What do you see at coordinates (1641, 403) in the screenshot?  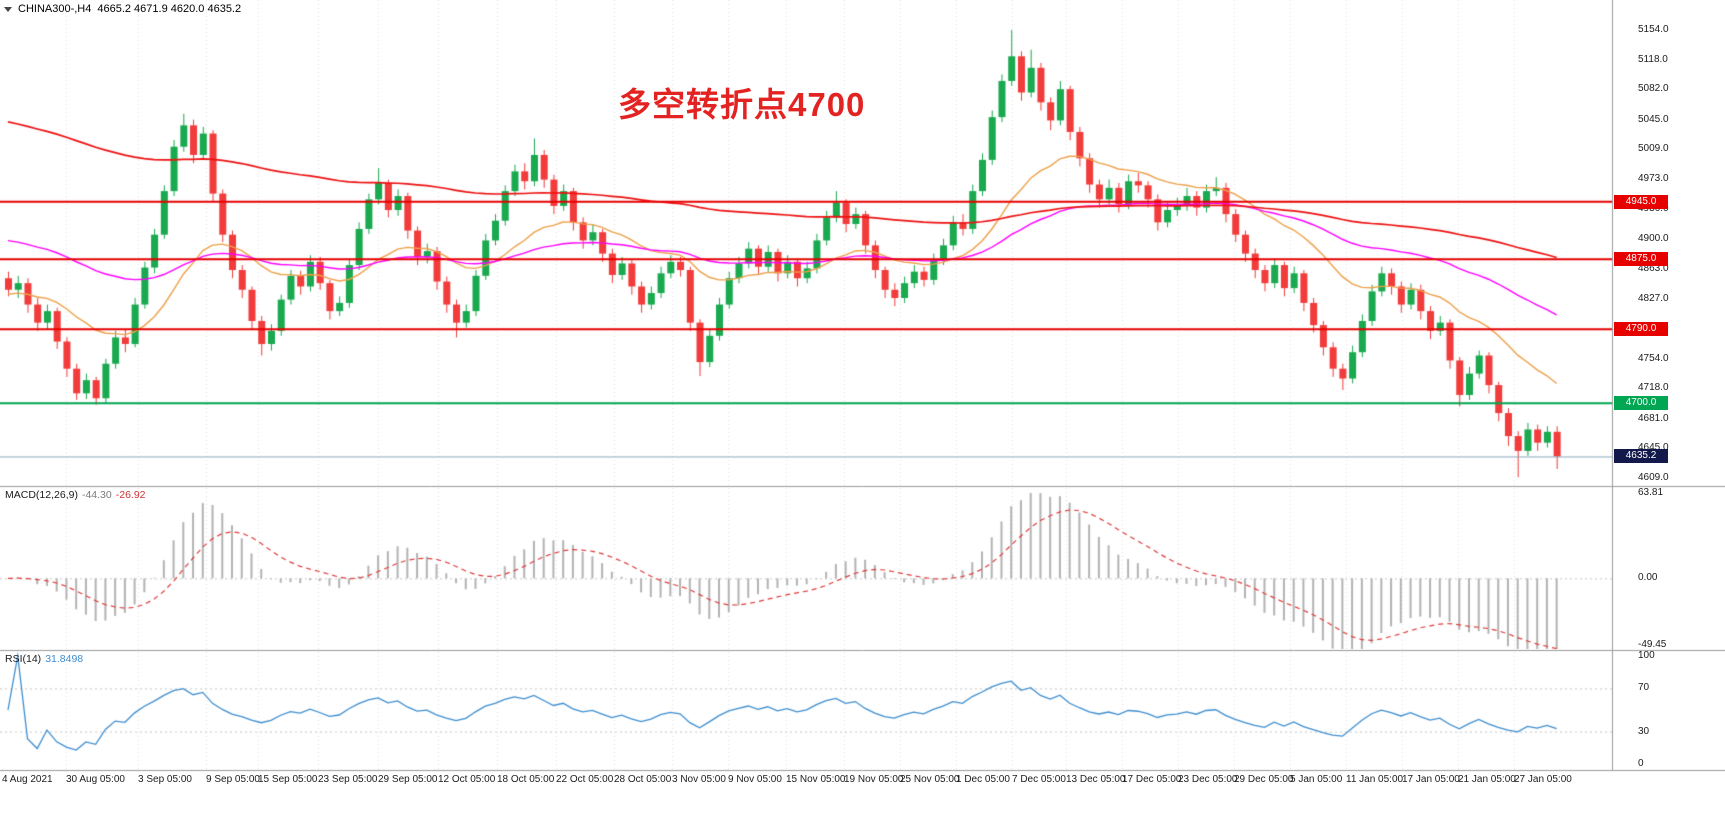 I see `price-level-badge: 4700.0` at bounding box center [1641, 403].